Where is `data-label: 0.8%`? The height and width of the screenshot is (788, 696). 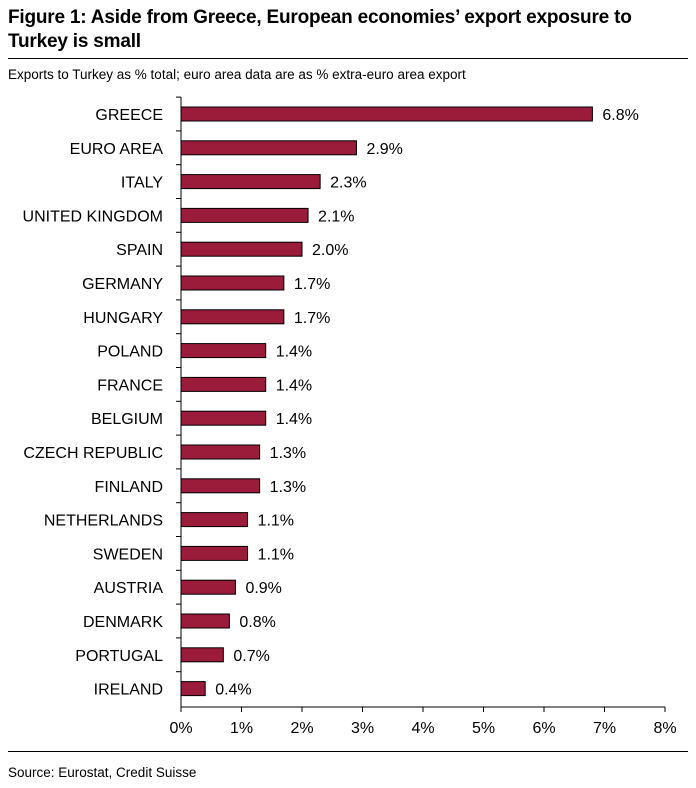
data-label: 0.8% is located at coordinates (257, 622).